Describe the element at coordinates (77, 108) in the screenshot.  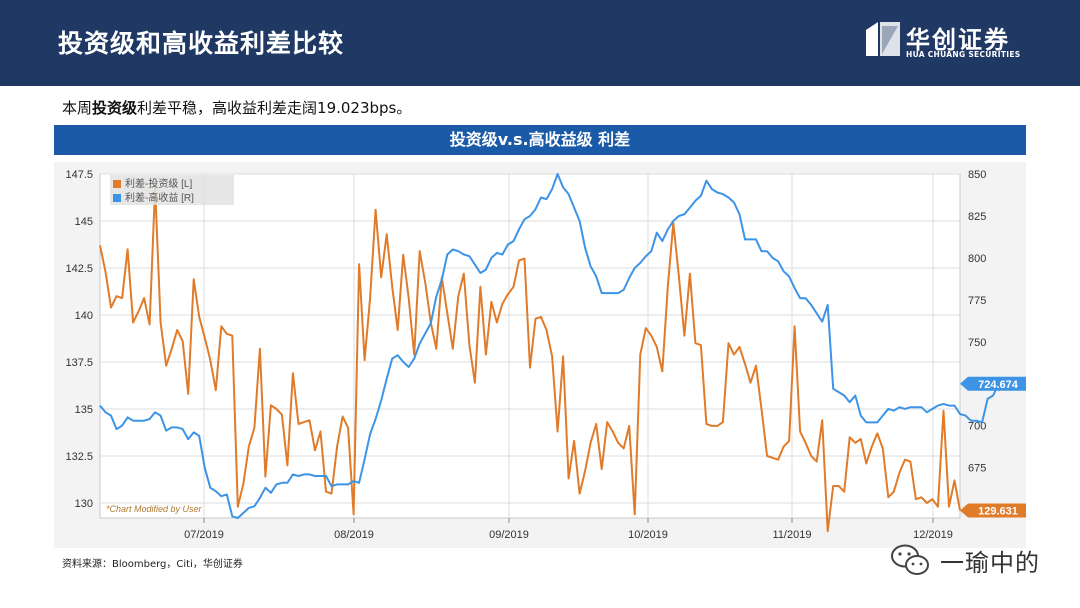
I see `summary-prefix: 本周` at that location.